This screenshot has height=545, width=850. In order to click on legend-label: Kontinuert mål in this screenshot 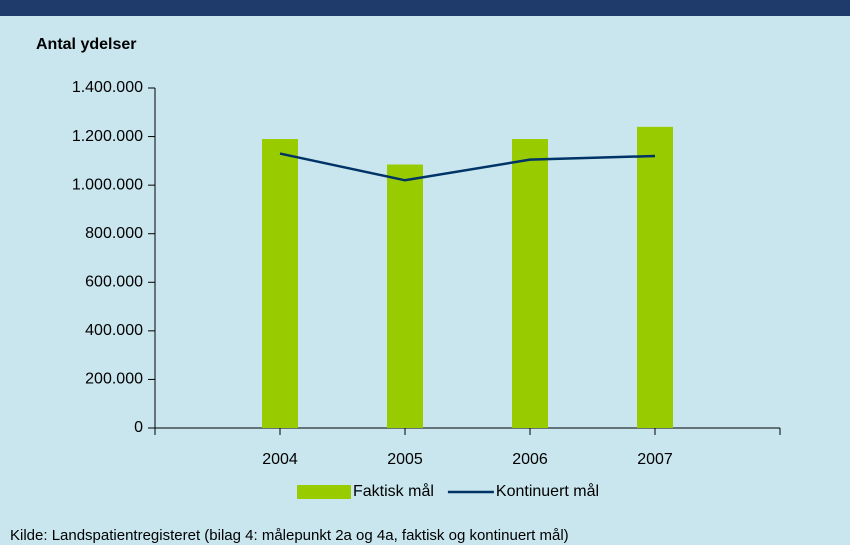, I will do `click(547, 491)`.